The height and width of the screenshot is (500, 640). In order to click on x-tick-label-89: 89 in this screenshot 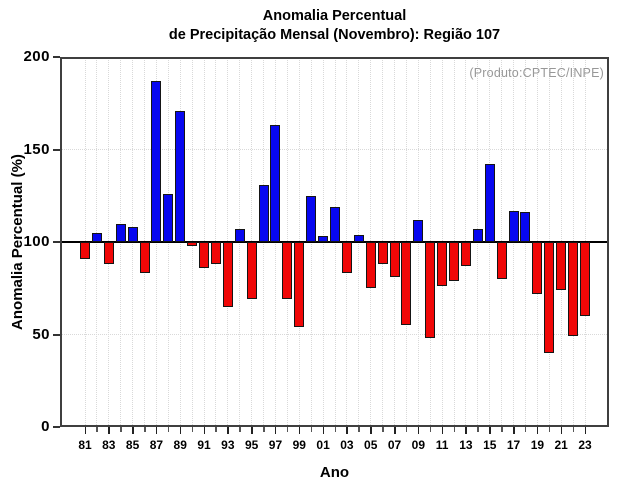, I will do `click(180, 445)`.